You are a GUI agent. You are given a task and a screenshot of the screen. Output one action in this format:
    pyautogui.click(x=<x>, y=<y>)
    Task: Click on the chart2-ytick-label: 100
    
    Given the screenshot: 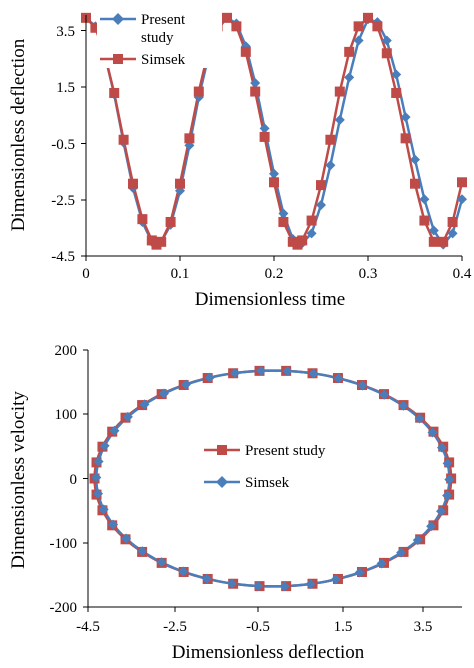 What is the action you would take?
    pyautogui.click(x=66, y=415)
    